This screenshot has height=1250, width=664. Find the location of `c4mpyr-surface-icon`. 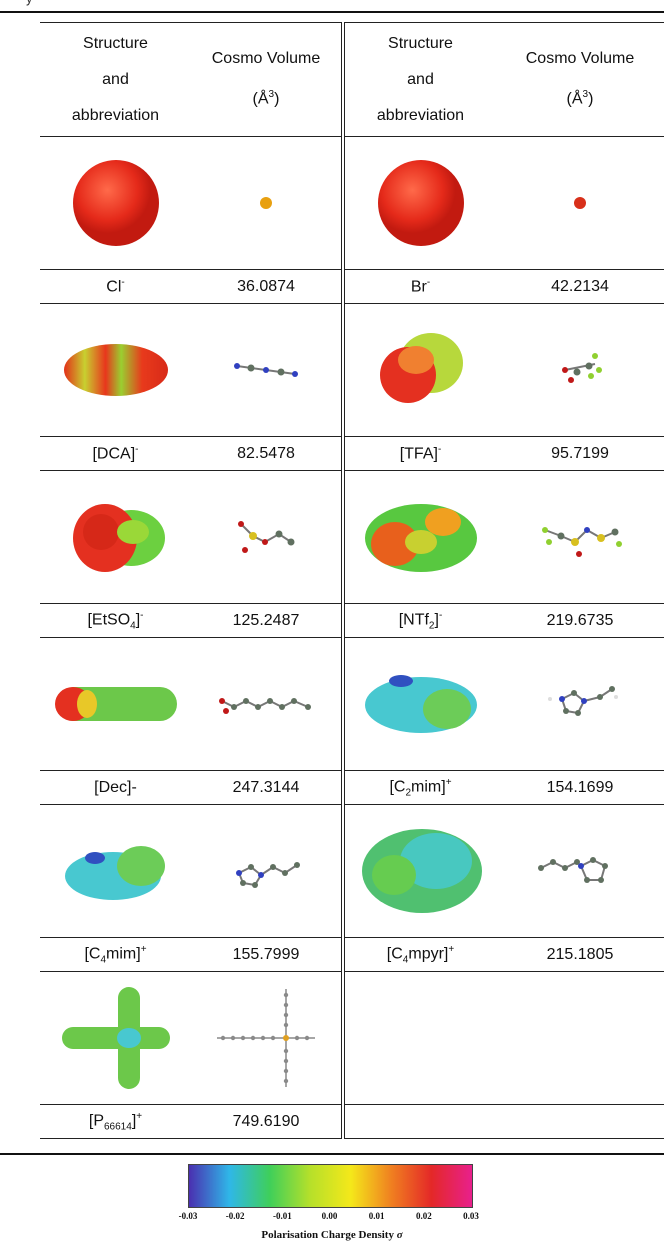

c4mpyr-surface-icon is located at coordinates (419, 871).